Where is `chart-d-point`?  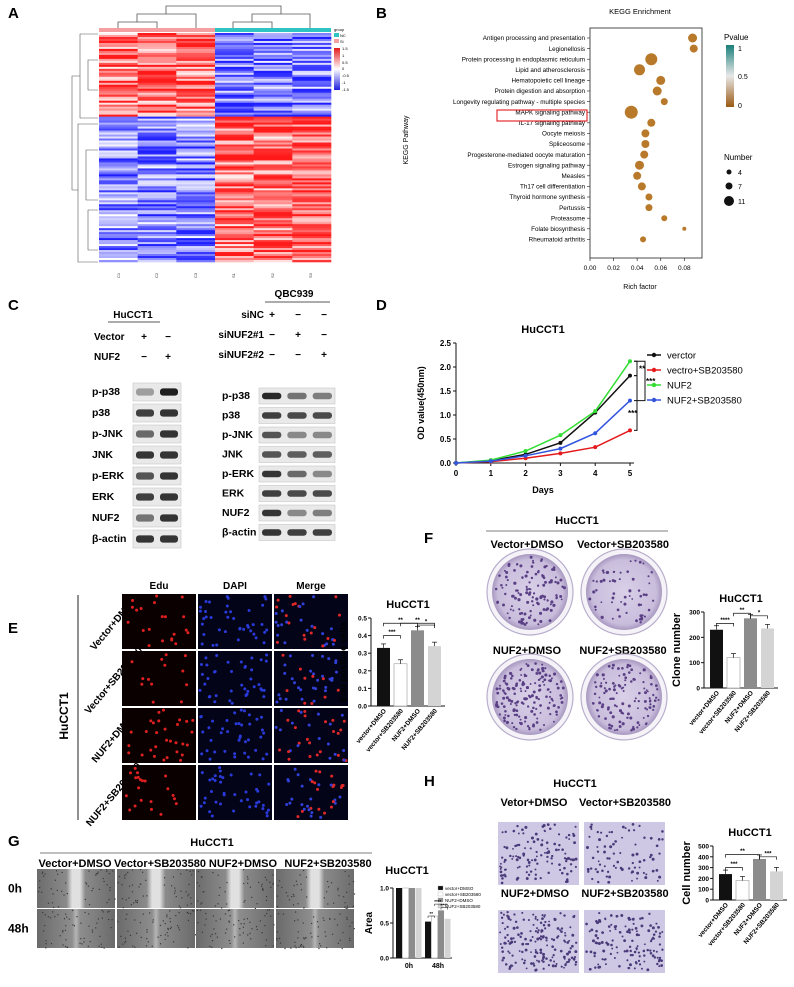 chart-d-point is located at coordinates (560, 453).